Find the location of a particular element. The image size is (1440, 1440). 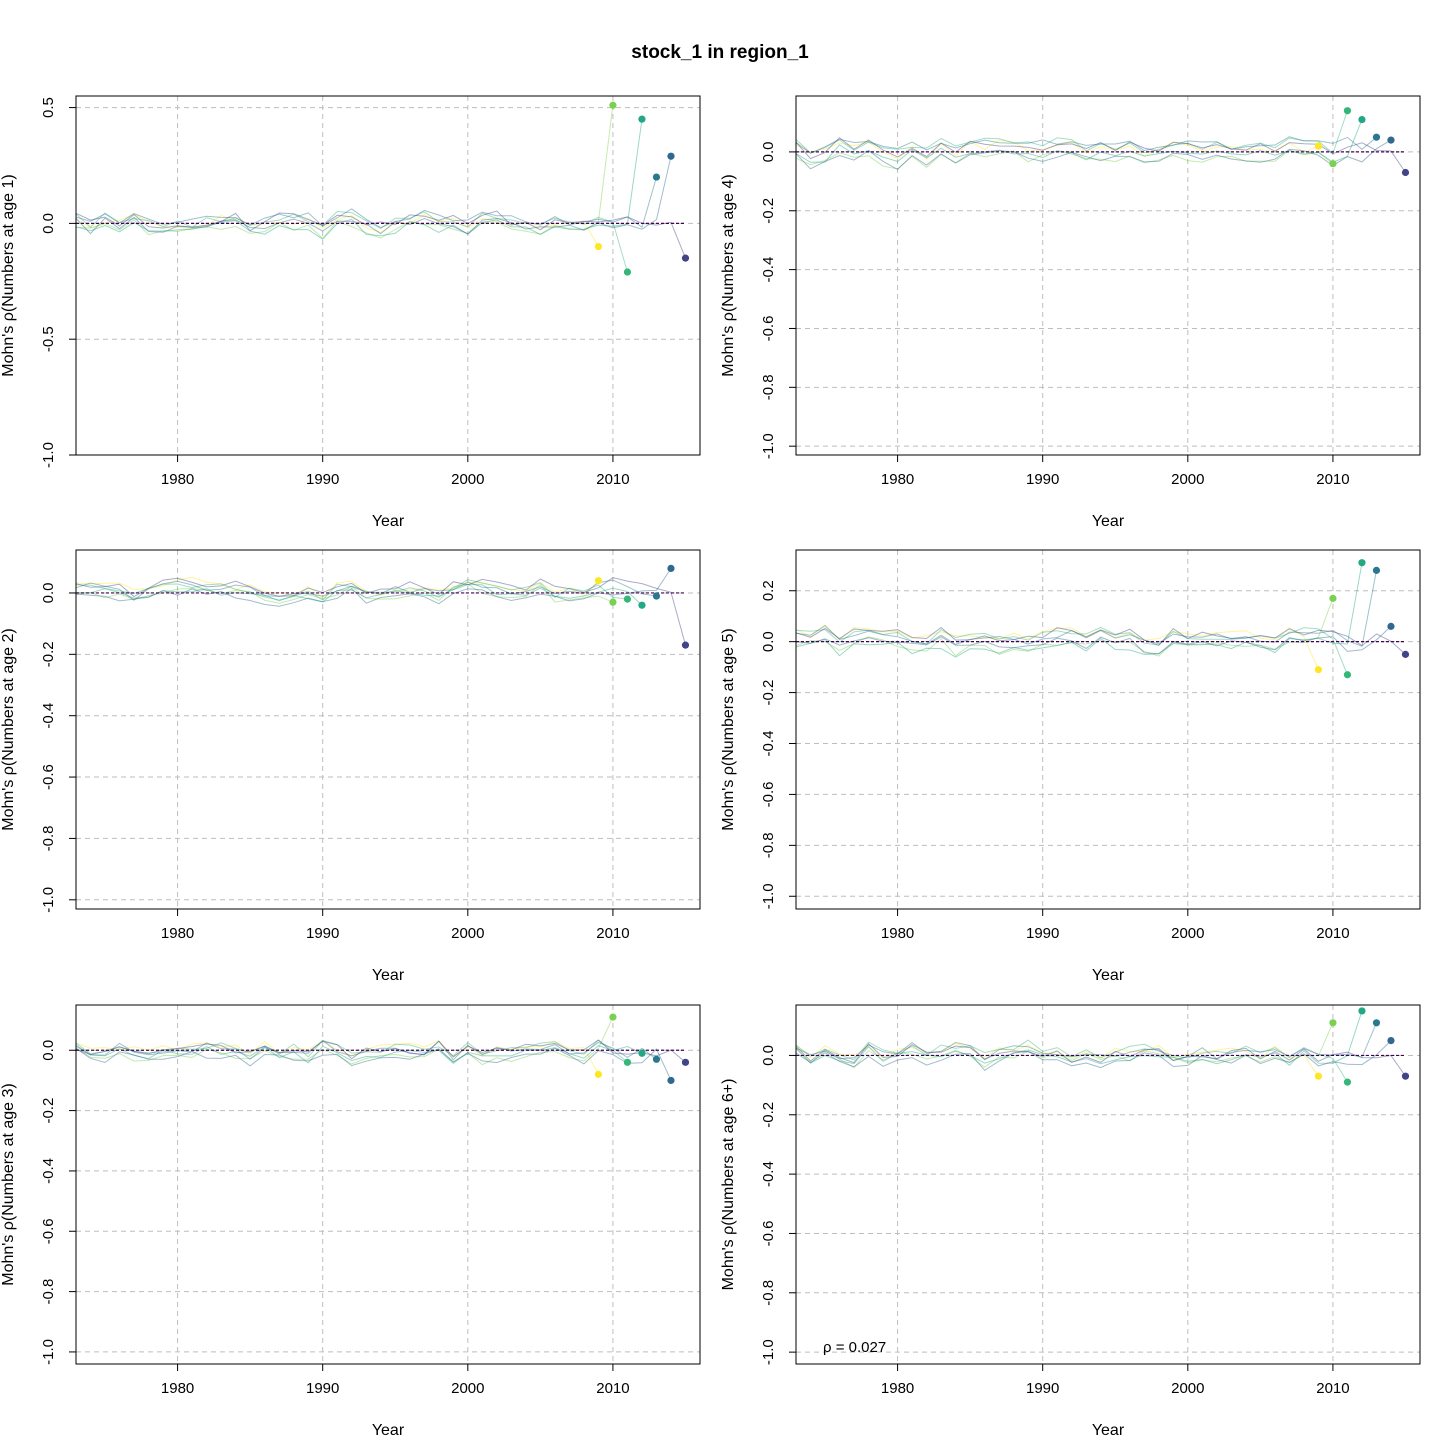

y-axis-label: Mohn's ρ(Numbers at age 6+) is located at coordinates (728, 1185).